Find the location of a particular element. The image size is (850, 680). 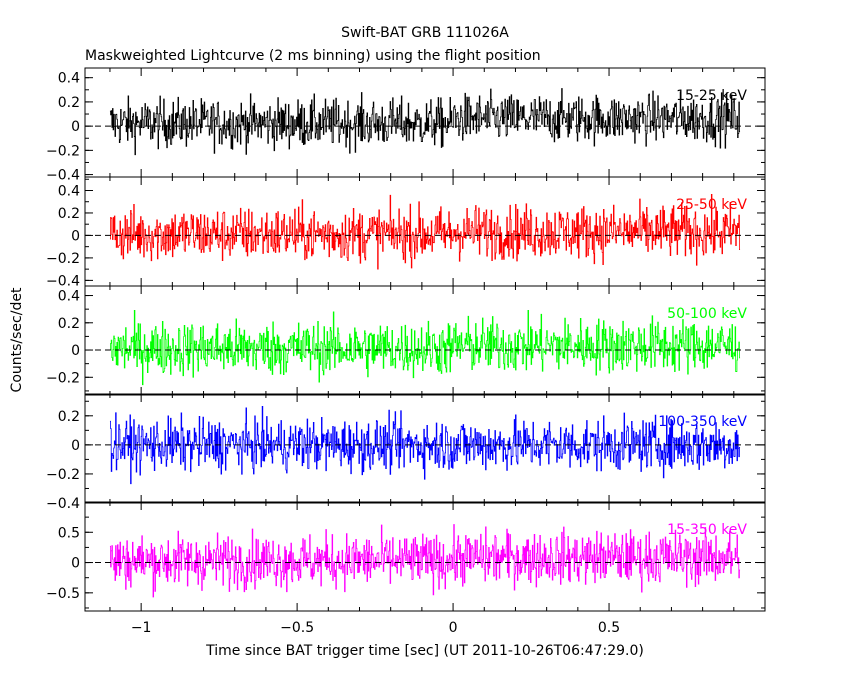

y-axis-label: Counts/sec/det is located at coordinates (17, 339).